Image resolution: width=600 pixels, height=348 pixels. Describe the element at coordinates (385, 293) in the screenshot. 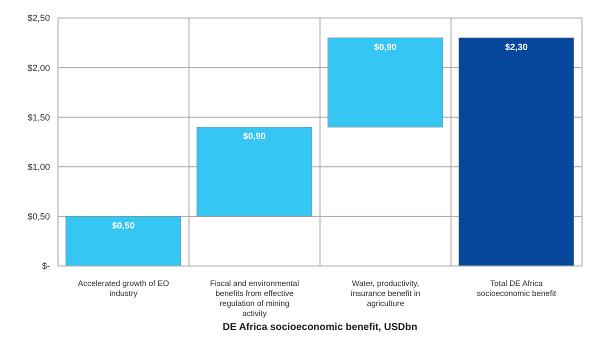

I see `x-tick-label: Water, productivity, insurance benefit in agriculture` at that location.